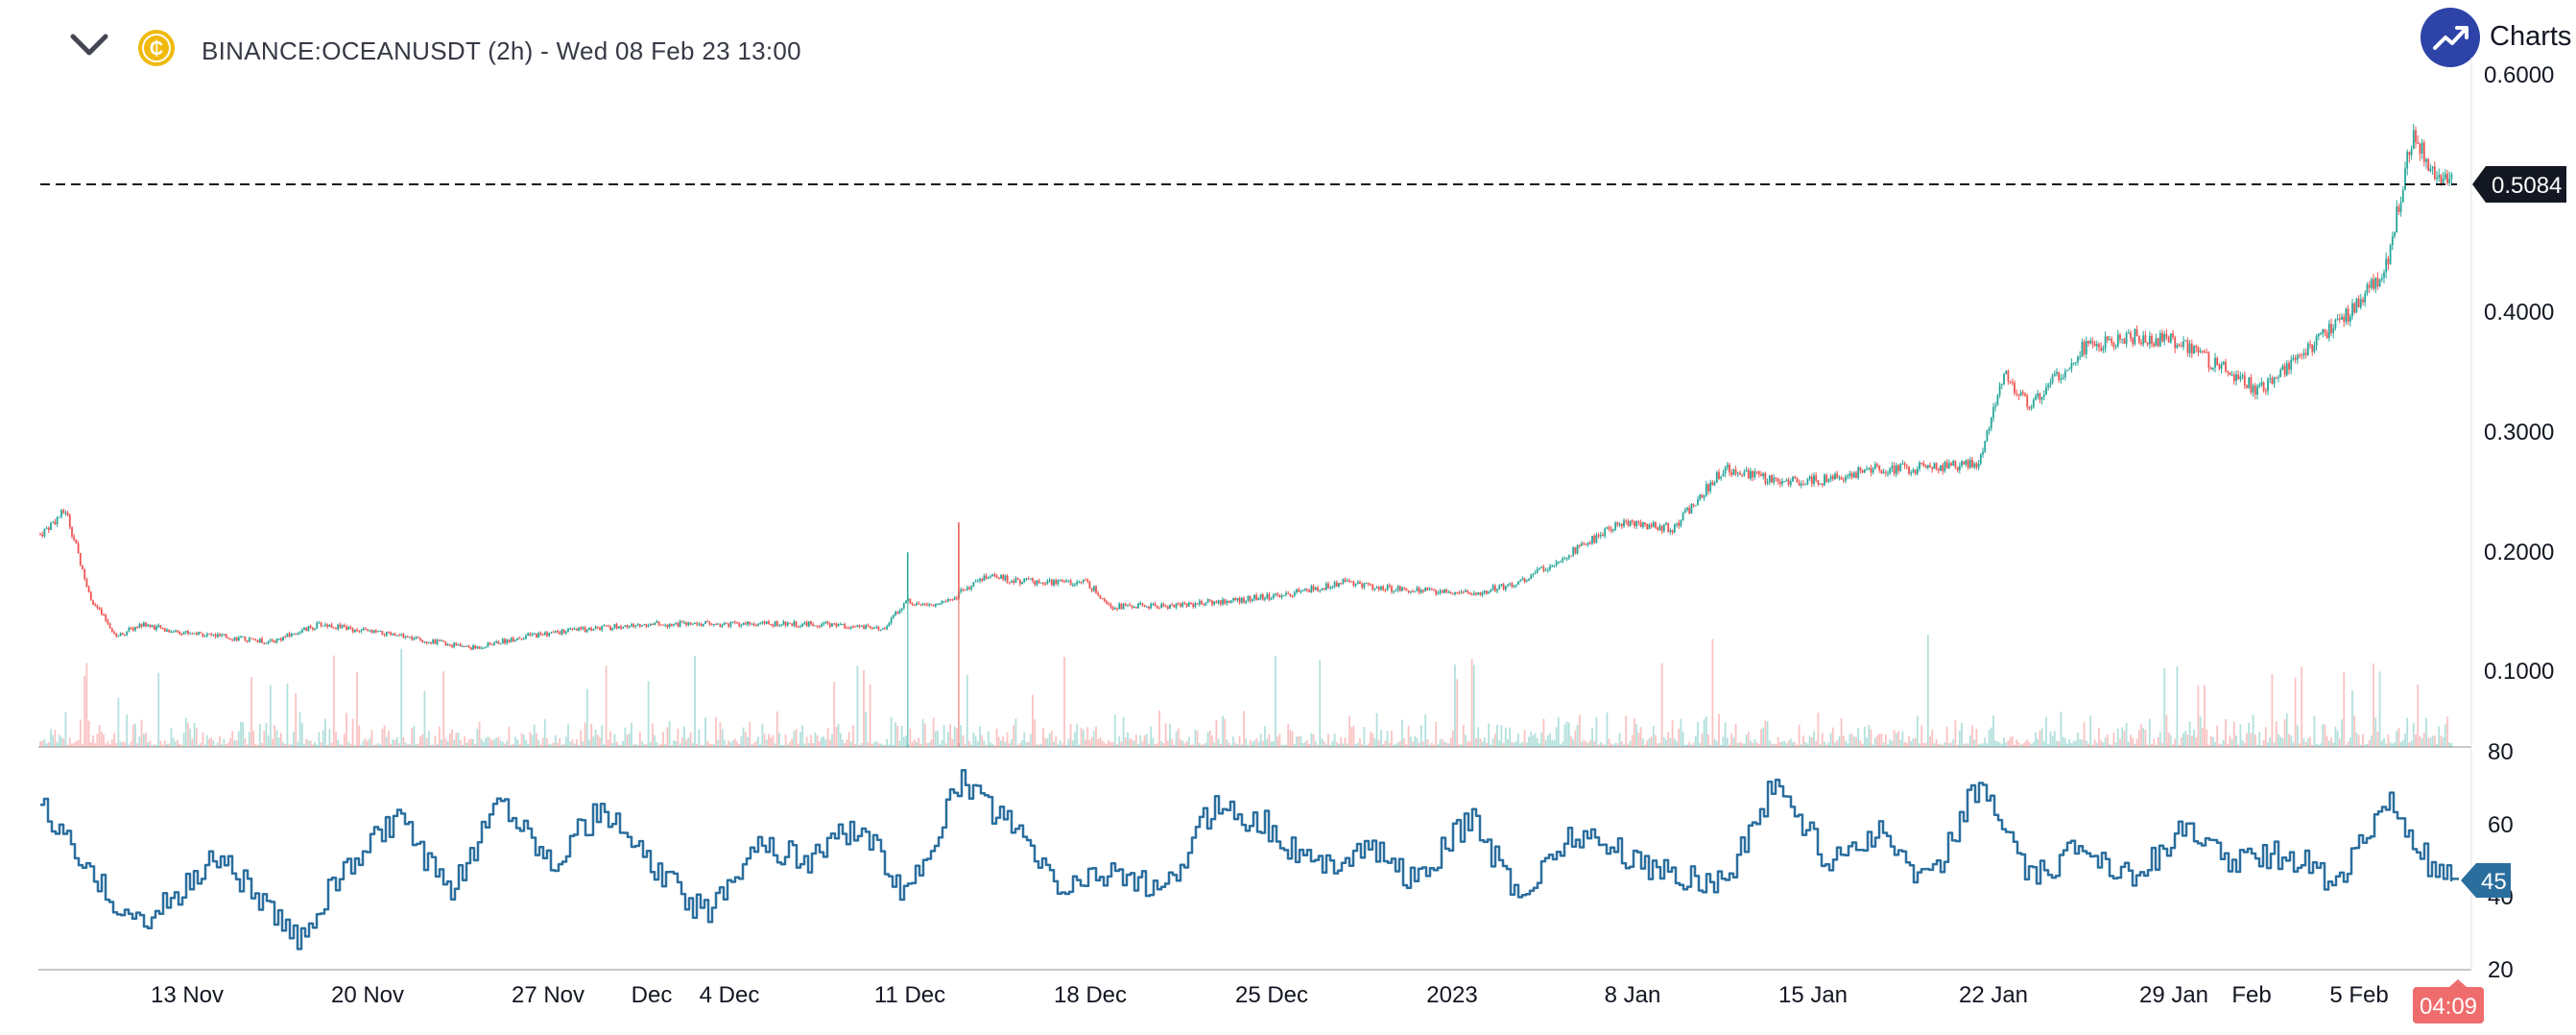 This screenshot has height=1035, width=2576. What do you see at coordinates (1246, 673) in the screenshot?
I see `volume-bars` at bounding box center [1246, 673].